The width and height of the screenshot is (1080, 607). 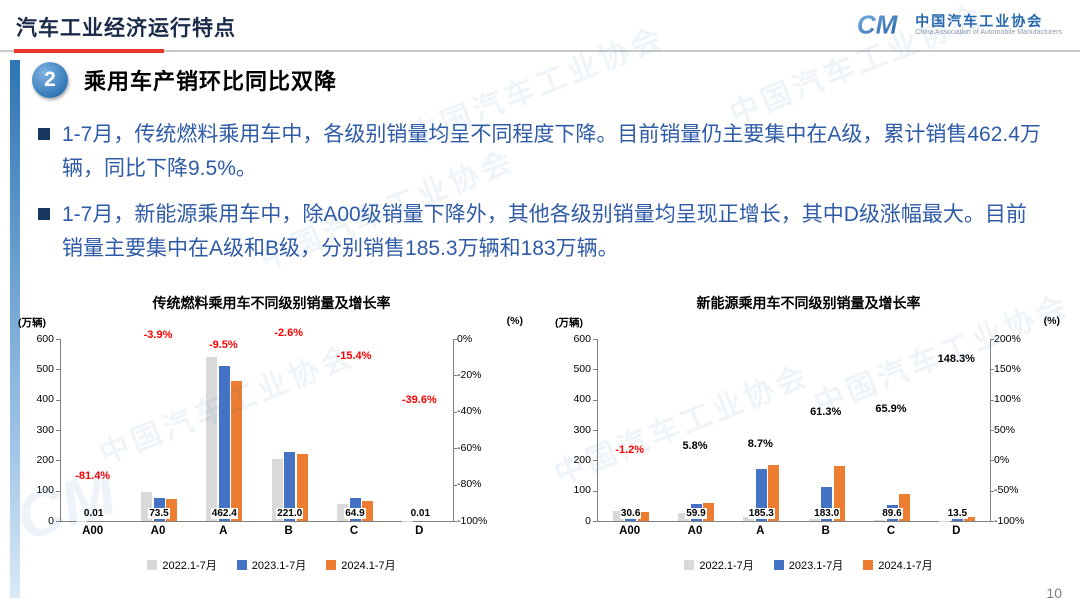 I want to click on x-axis-category-label: C, so click(x=354, y=531).